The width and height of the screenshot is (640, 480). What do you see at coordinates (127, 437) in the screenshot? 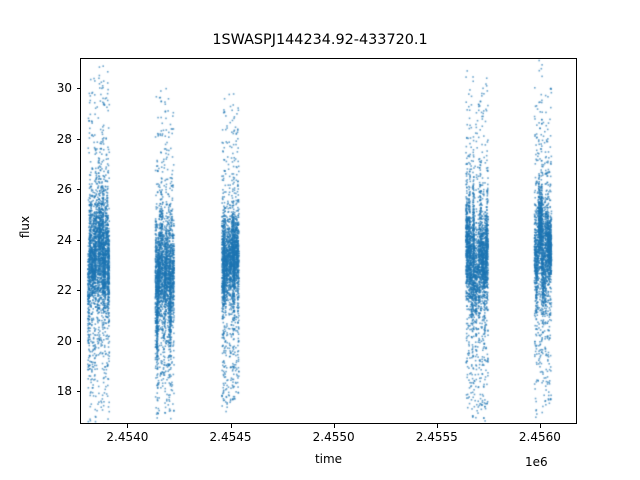
I see `x-tick-label: 2.4540` at bounding box center [127, 437].